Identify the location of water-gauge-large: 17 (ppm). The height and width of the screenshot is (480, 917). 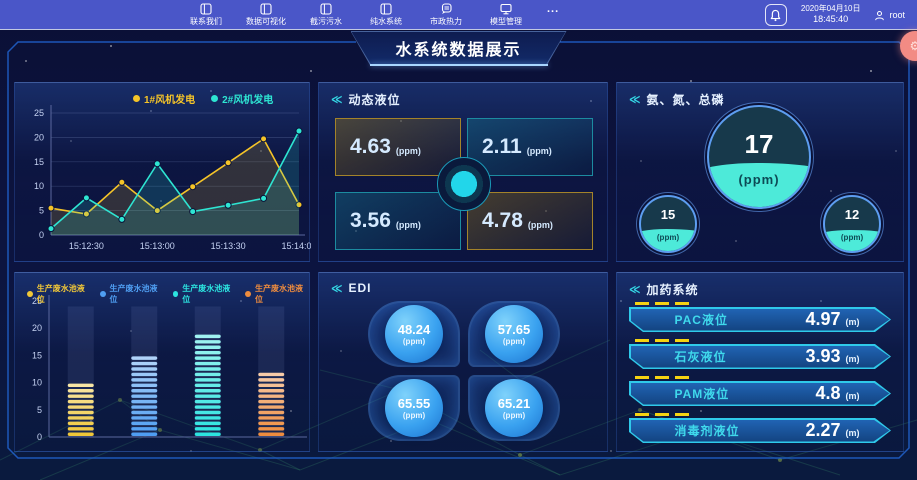
(759, 157).